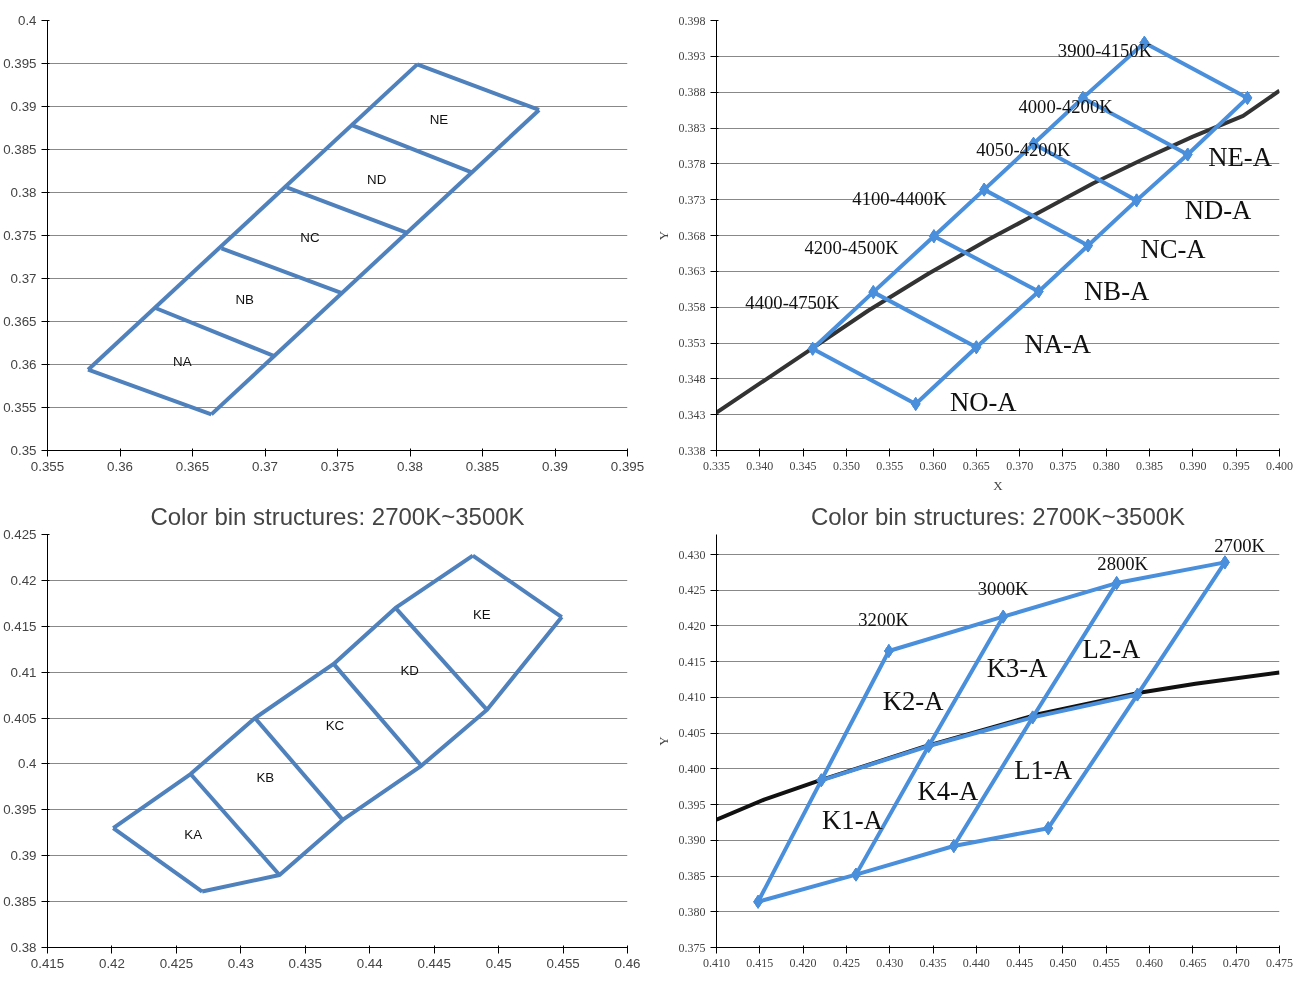 This screenshot has width=1311, height=981. What do you see at coordinates (803, 962) in the screenshot?
I see `x-tick-label: 0.420` at bounding box center [803, 962].